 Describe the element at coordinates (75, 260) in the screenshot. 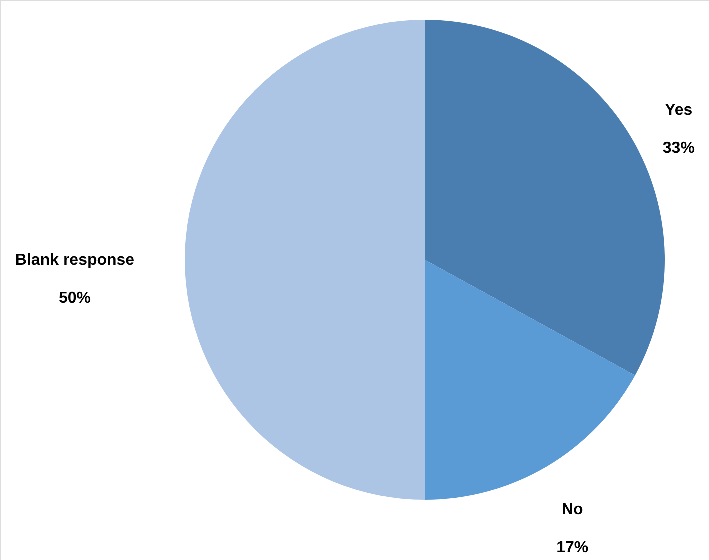

I see `slice-label: Blank response` at that location.